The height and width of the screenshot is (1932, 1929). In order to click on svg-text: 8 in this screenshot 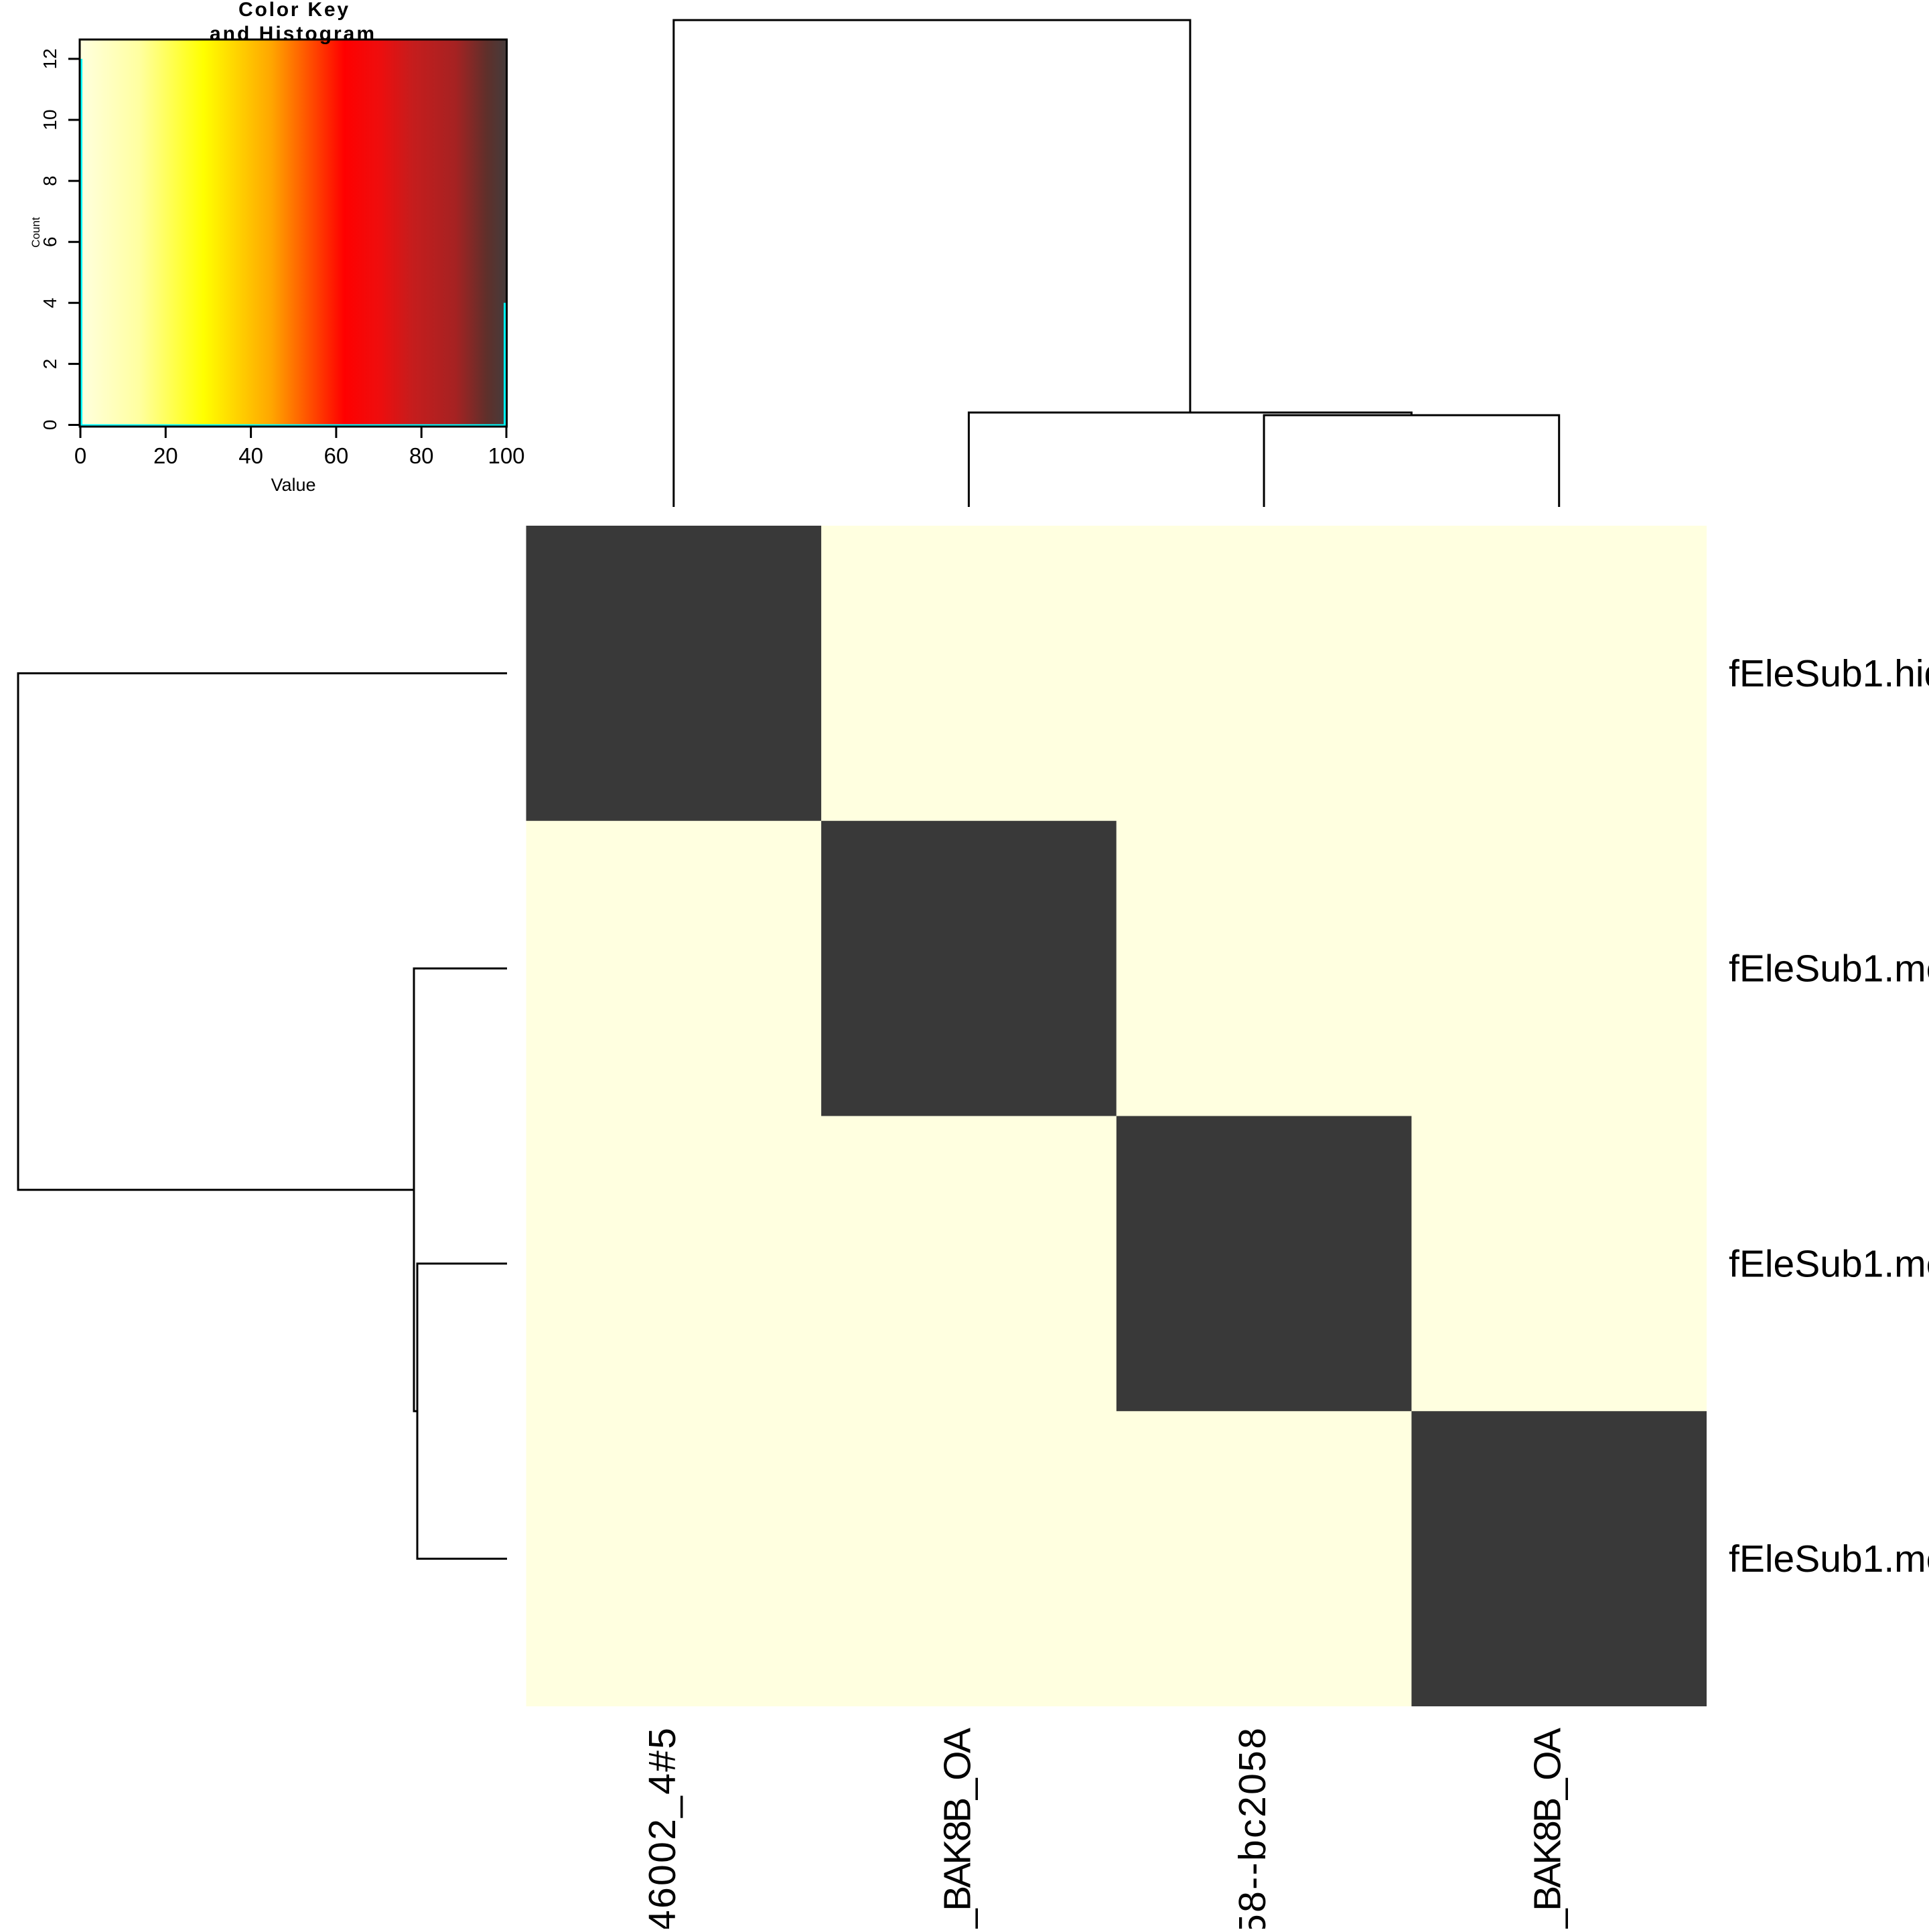, I will do `click(50, 180)`.